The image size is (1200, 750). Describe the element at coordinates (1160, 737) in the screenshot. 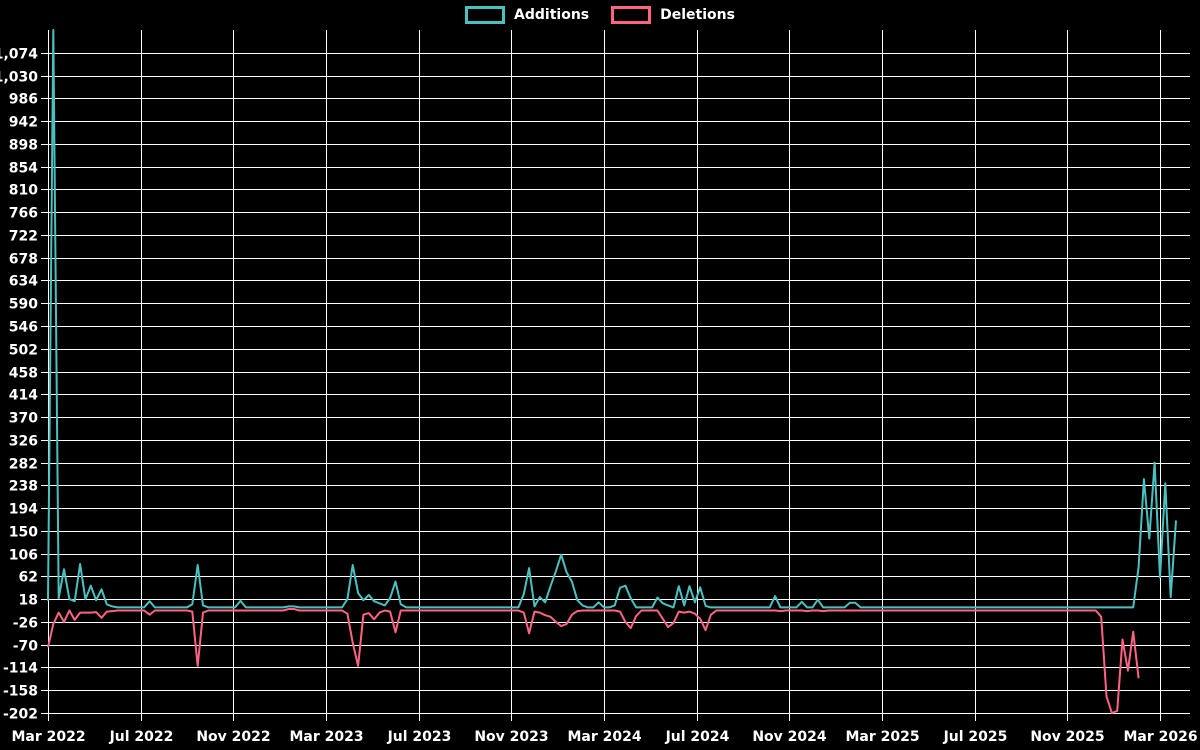

I see `x-tick-label: Mar 2026` at that location.